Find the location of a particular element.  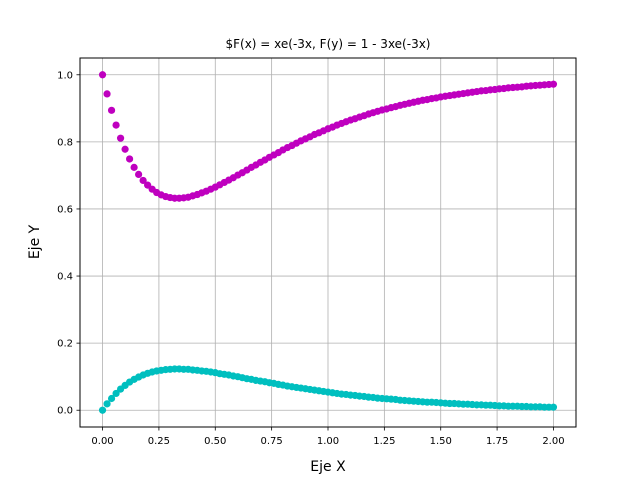

y-tick-label: 0.0 is located at coordinates (65, 411).